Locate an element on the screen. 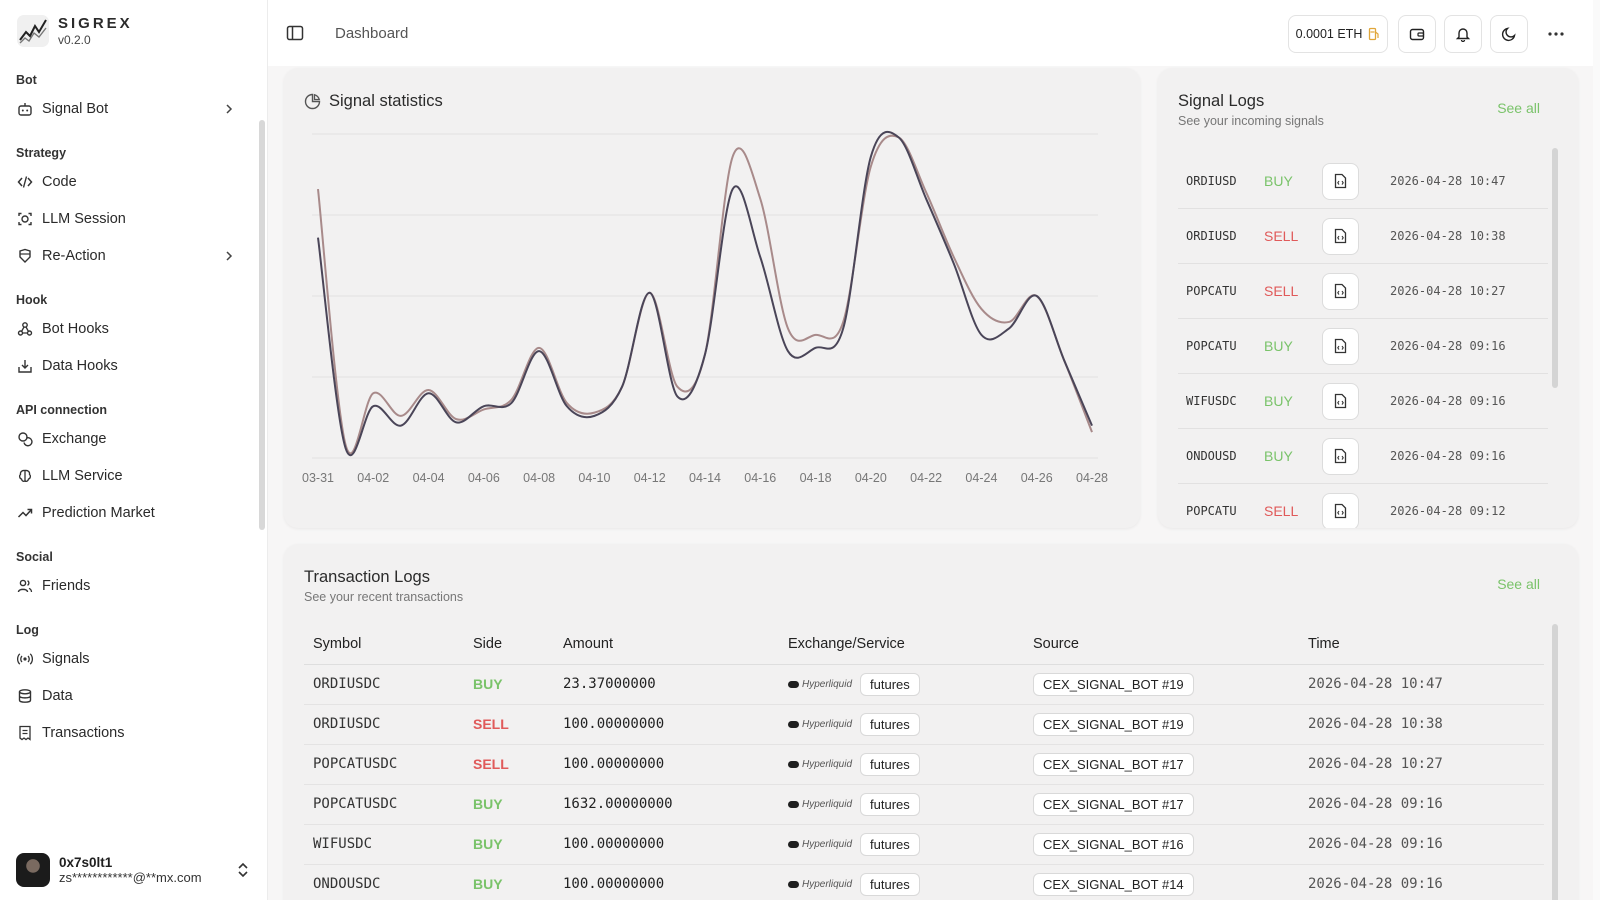  fuel-icon is located at coordinates (1374, 34).